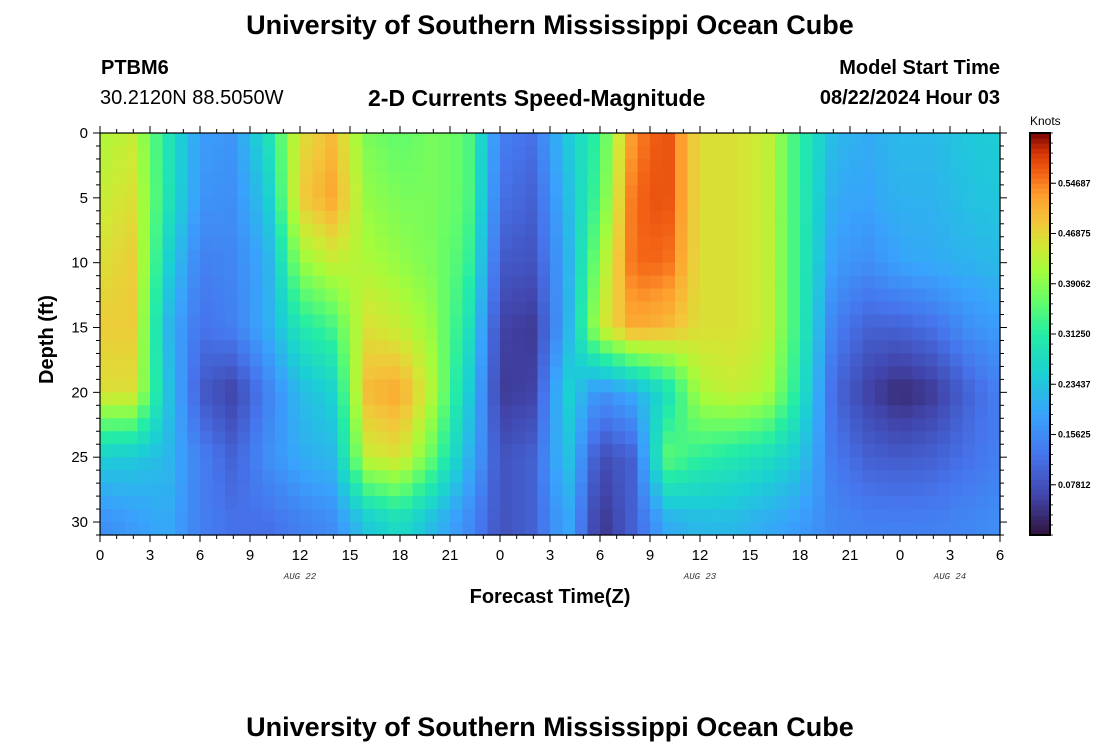 The height and width of the screenshot is (750, 1100). I want to click on colorbar-tick-label: 0.15625, so click(1074, 435).